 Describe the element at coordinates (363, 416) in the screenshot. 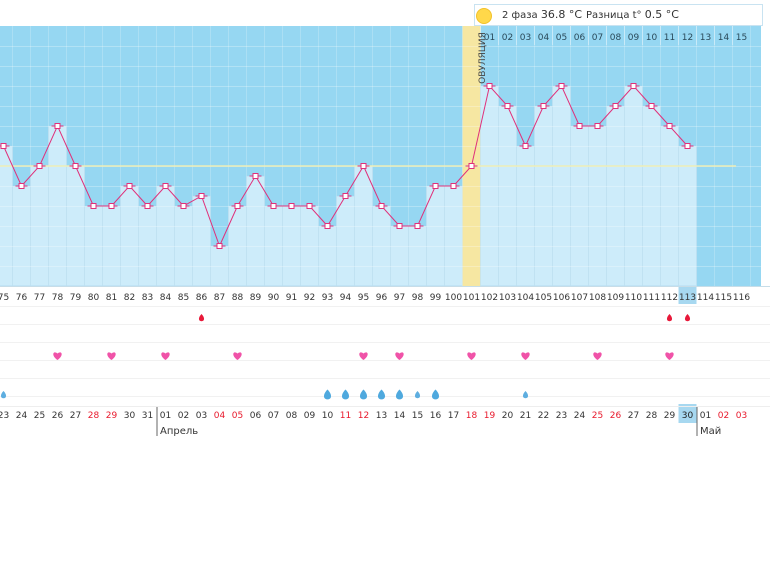

I see `date-label: 12` at that location.